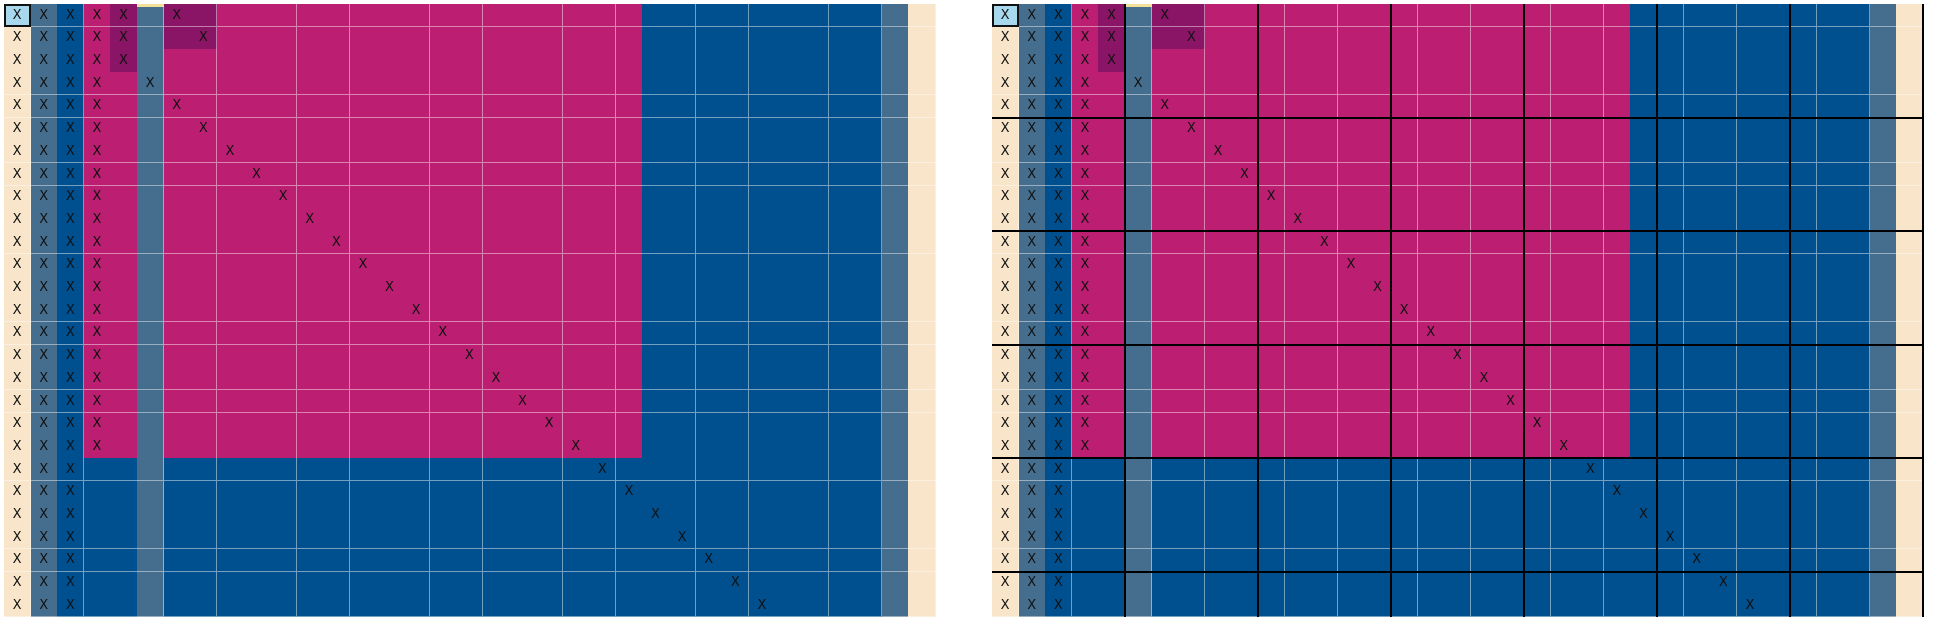  What do you see at coordinates (1923, 310) in the screenshot?
I see `block-boundary-vertical` at bounding box center [1923, 310].